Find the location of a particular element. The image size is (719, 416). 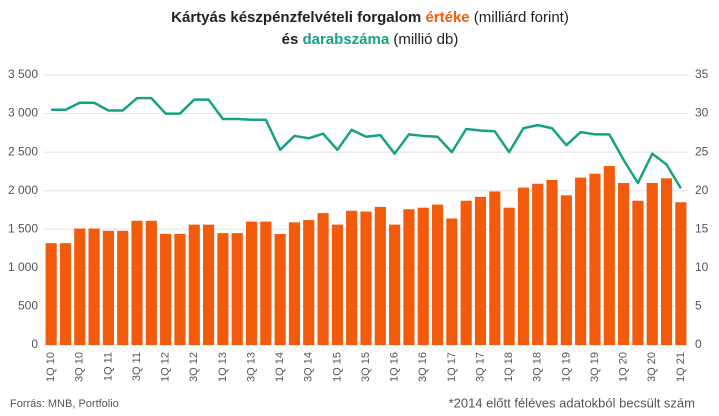

y2-tick-label: 35 is located at coordinates (702, 74).